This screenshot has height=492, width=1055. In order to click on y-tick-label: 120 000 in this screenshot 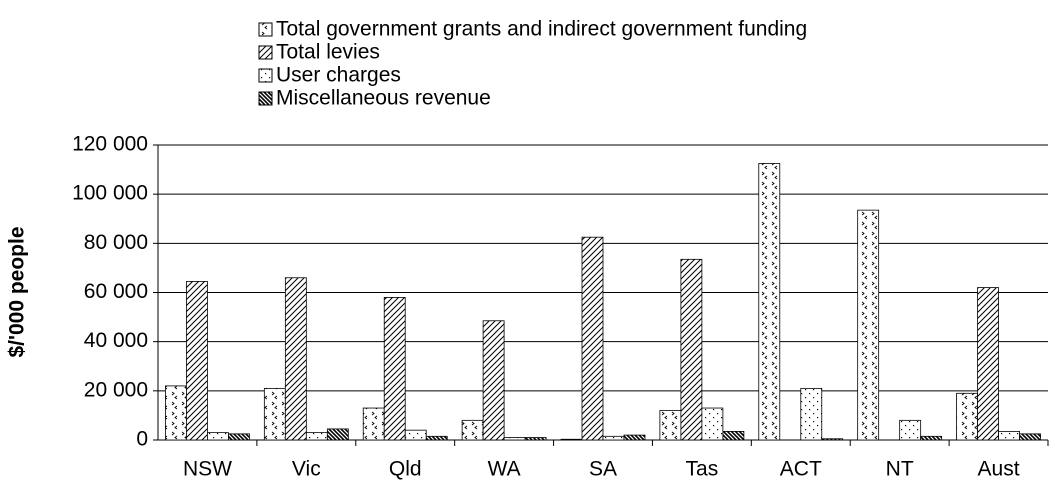, I will do `click(110, 144)`.